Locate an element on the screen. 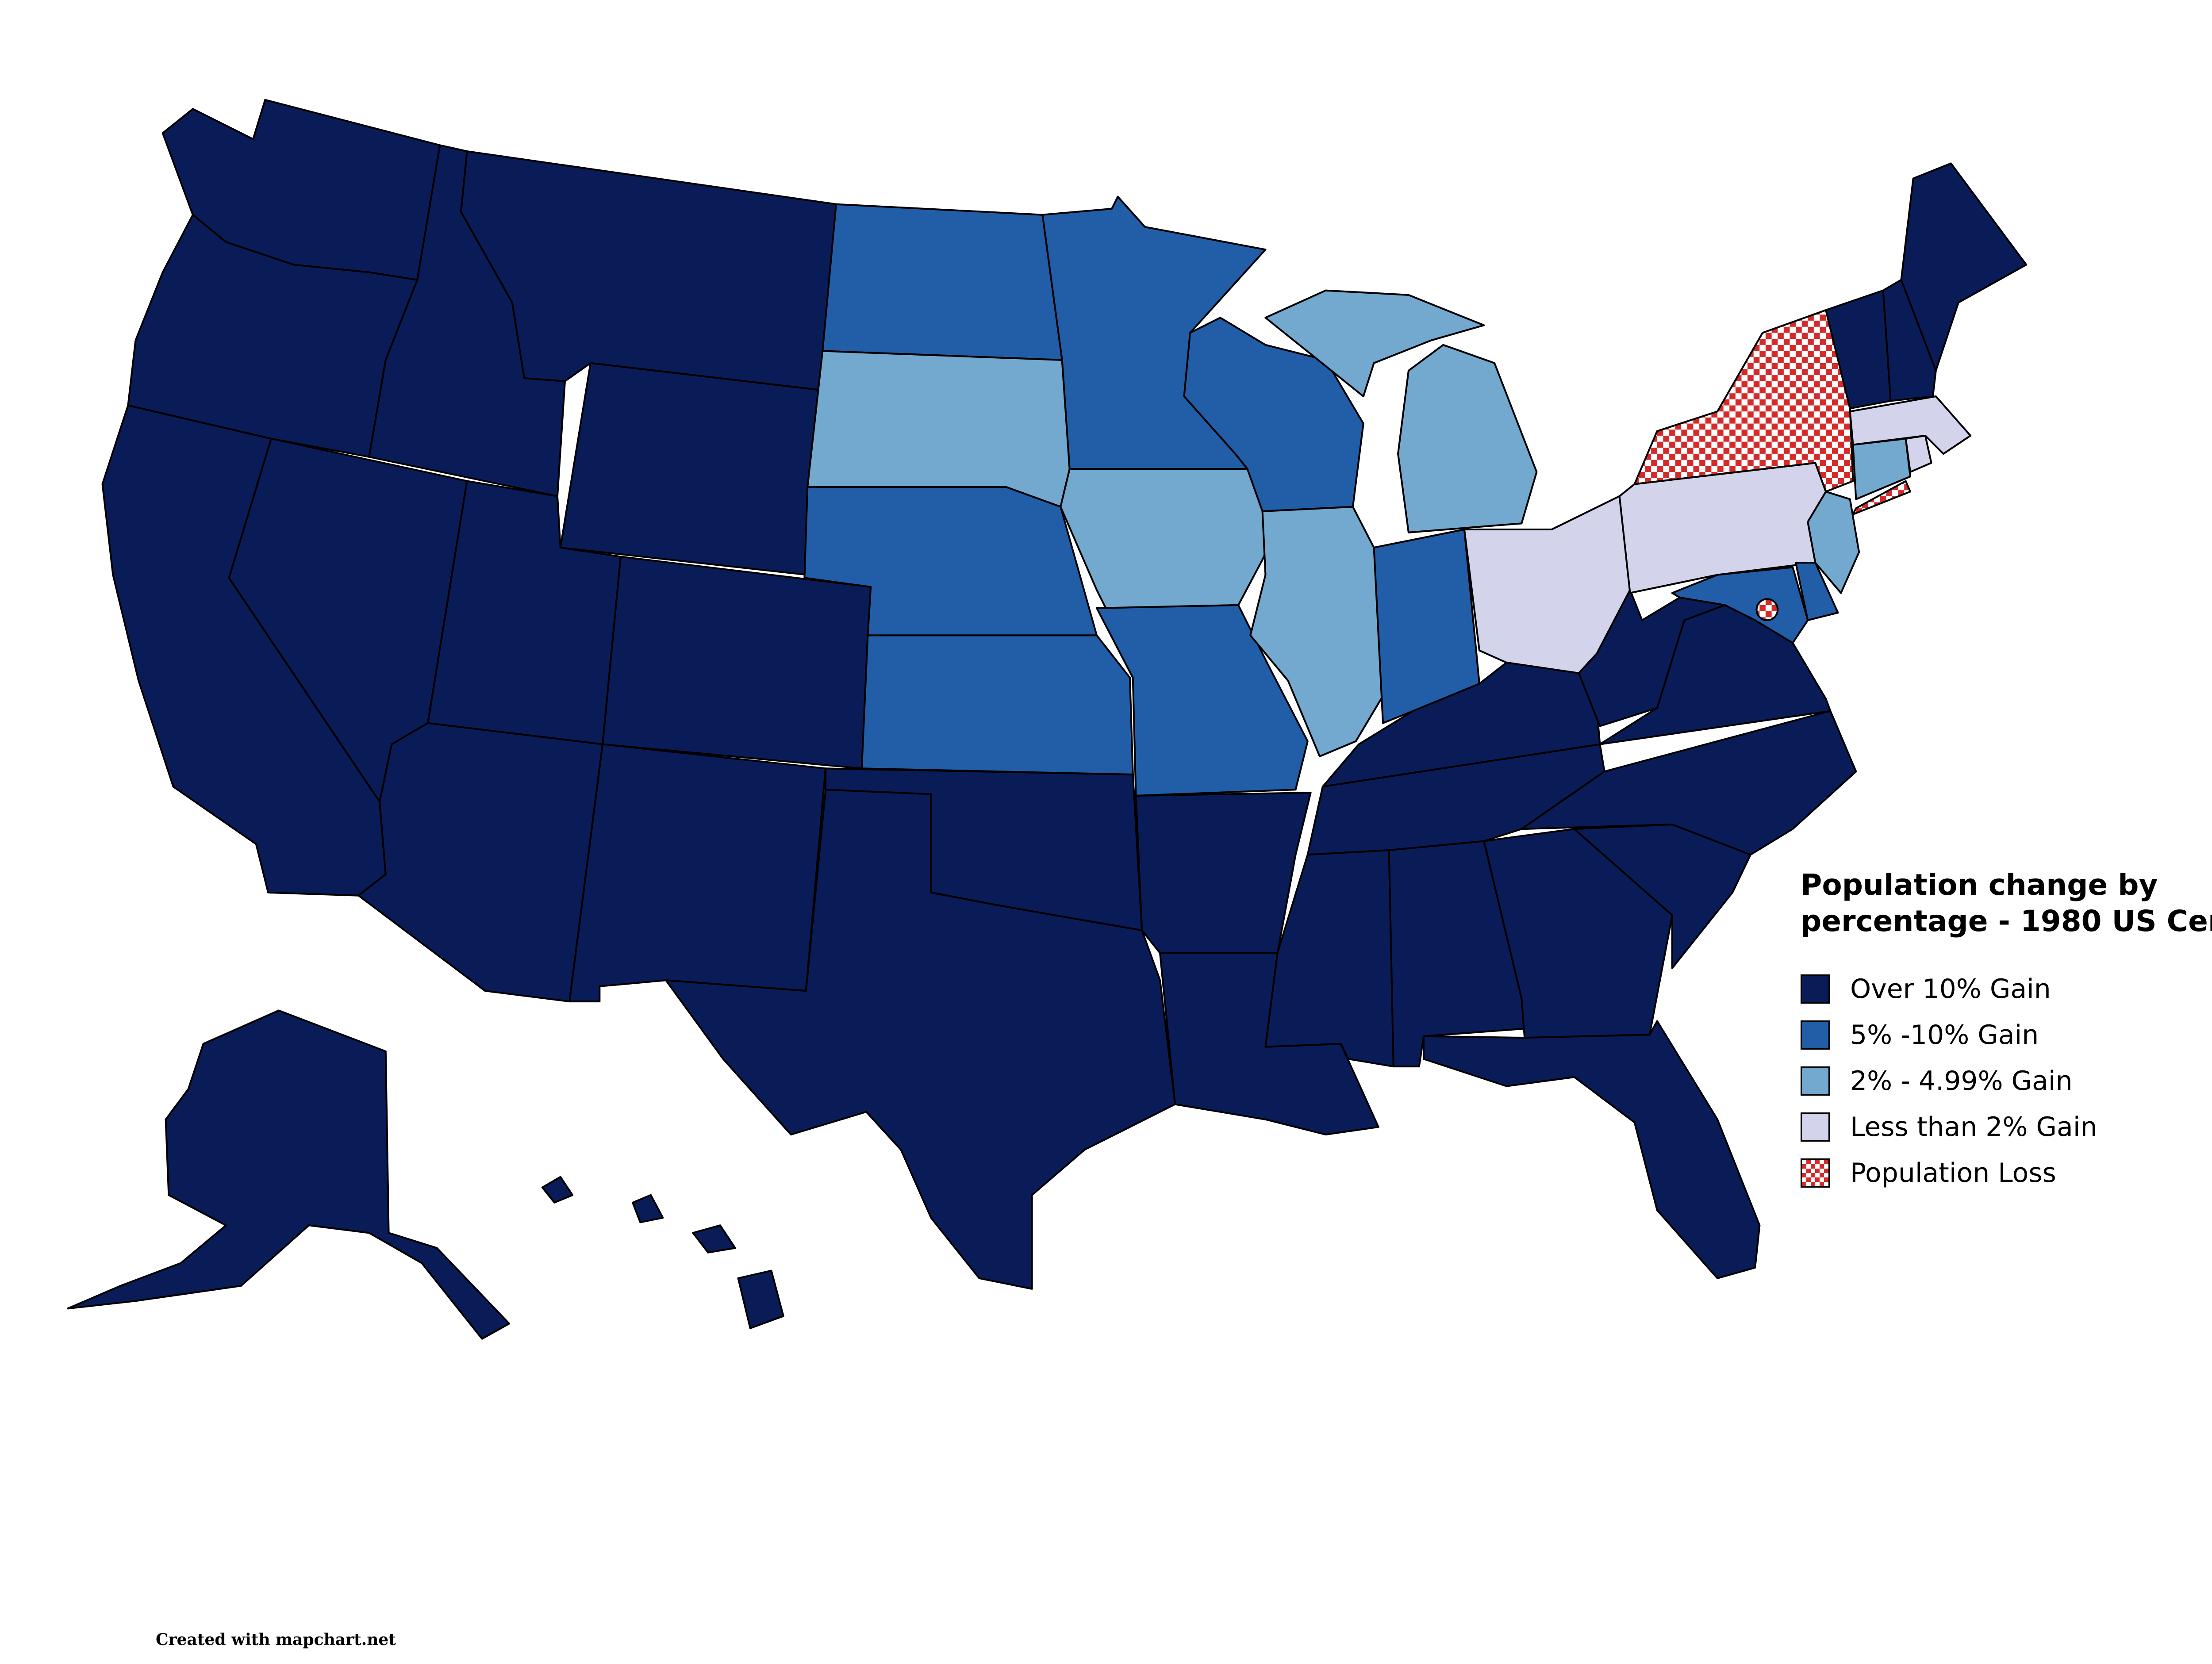  legend-label: Less than 2% Gain is located at coordinates (1974, 1127).